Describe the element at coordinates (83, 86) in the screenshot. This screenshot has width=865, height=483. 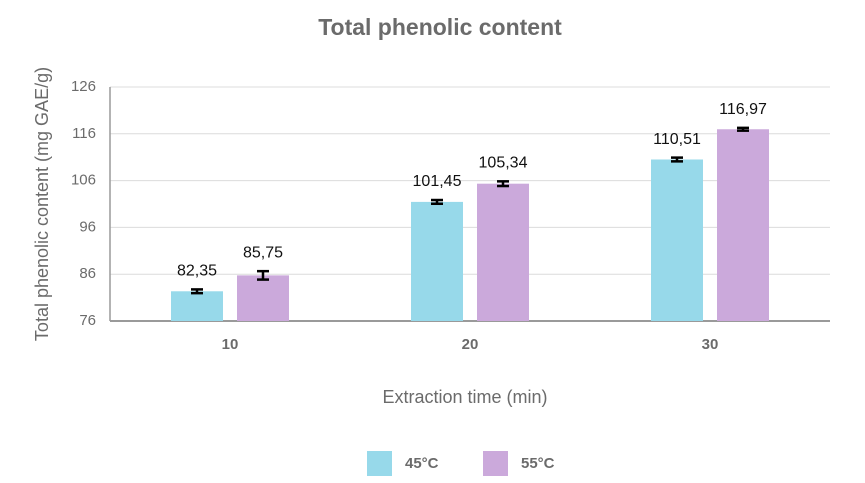
I see `y-tick-label: 126` at that location.